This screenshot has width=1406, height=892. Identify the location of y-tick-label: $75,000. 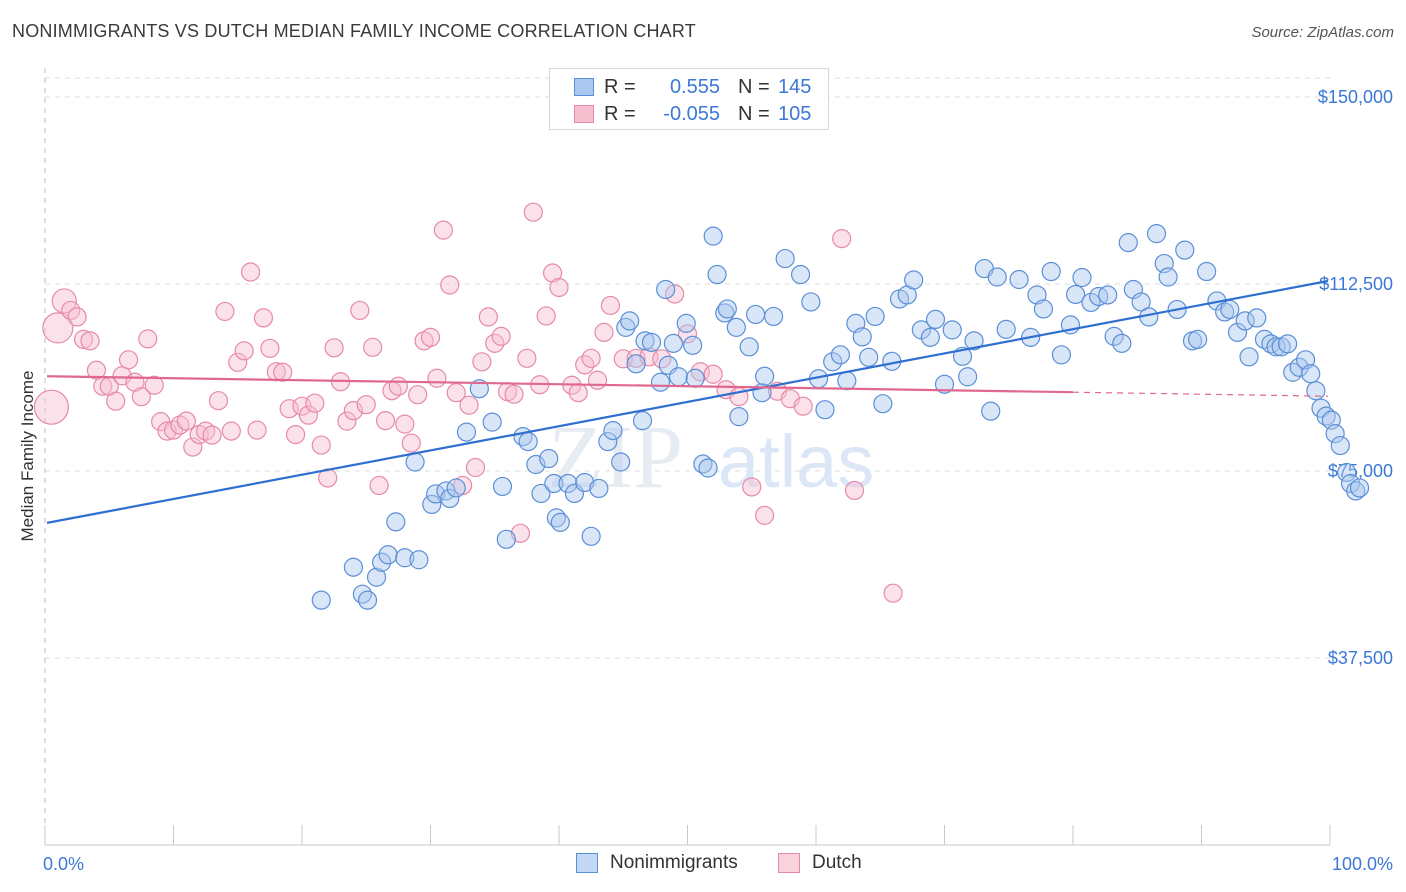
(1360, 471).